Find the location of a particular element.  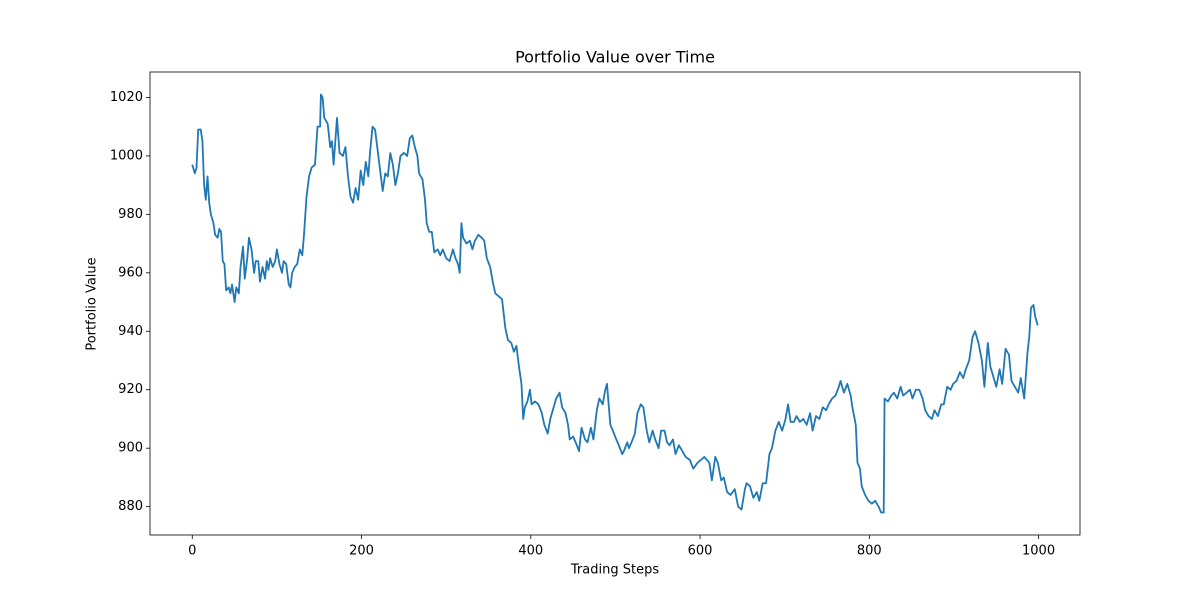

y-tick-label: 960 is located at coordinates (130, 272).